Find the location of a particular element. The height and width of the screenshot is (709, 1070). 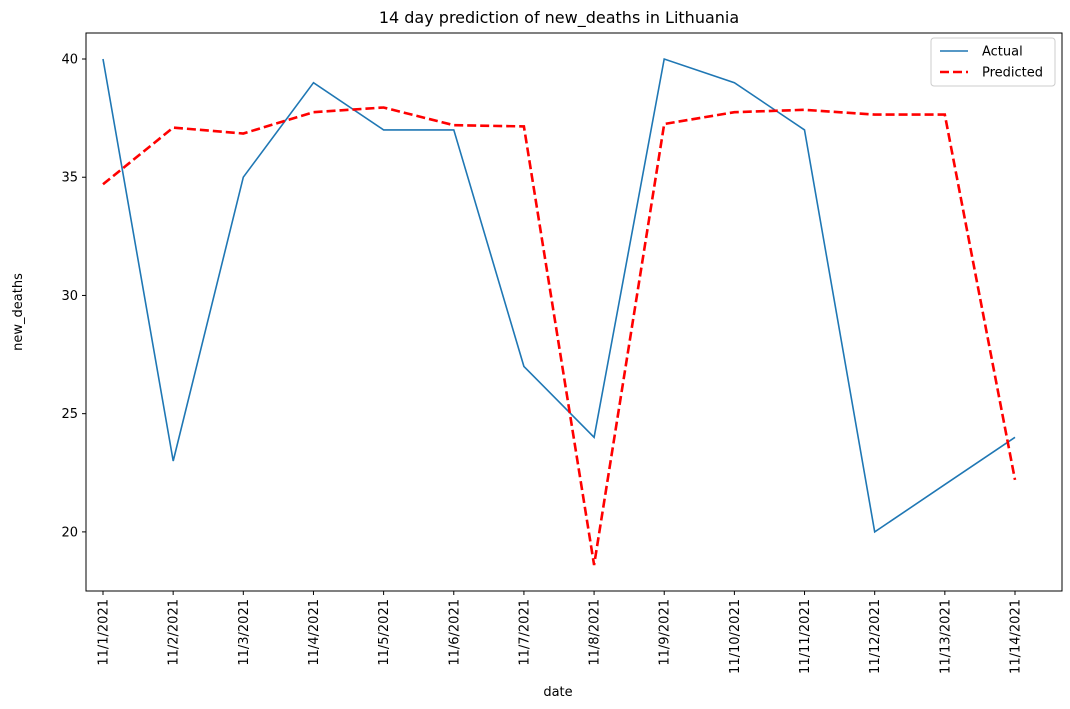

y-tick-label: 25 is located at coordinates (69, 414).